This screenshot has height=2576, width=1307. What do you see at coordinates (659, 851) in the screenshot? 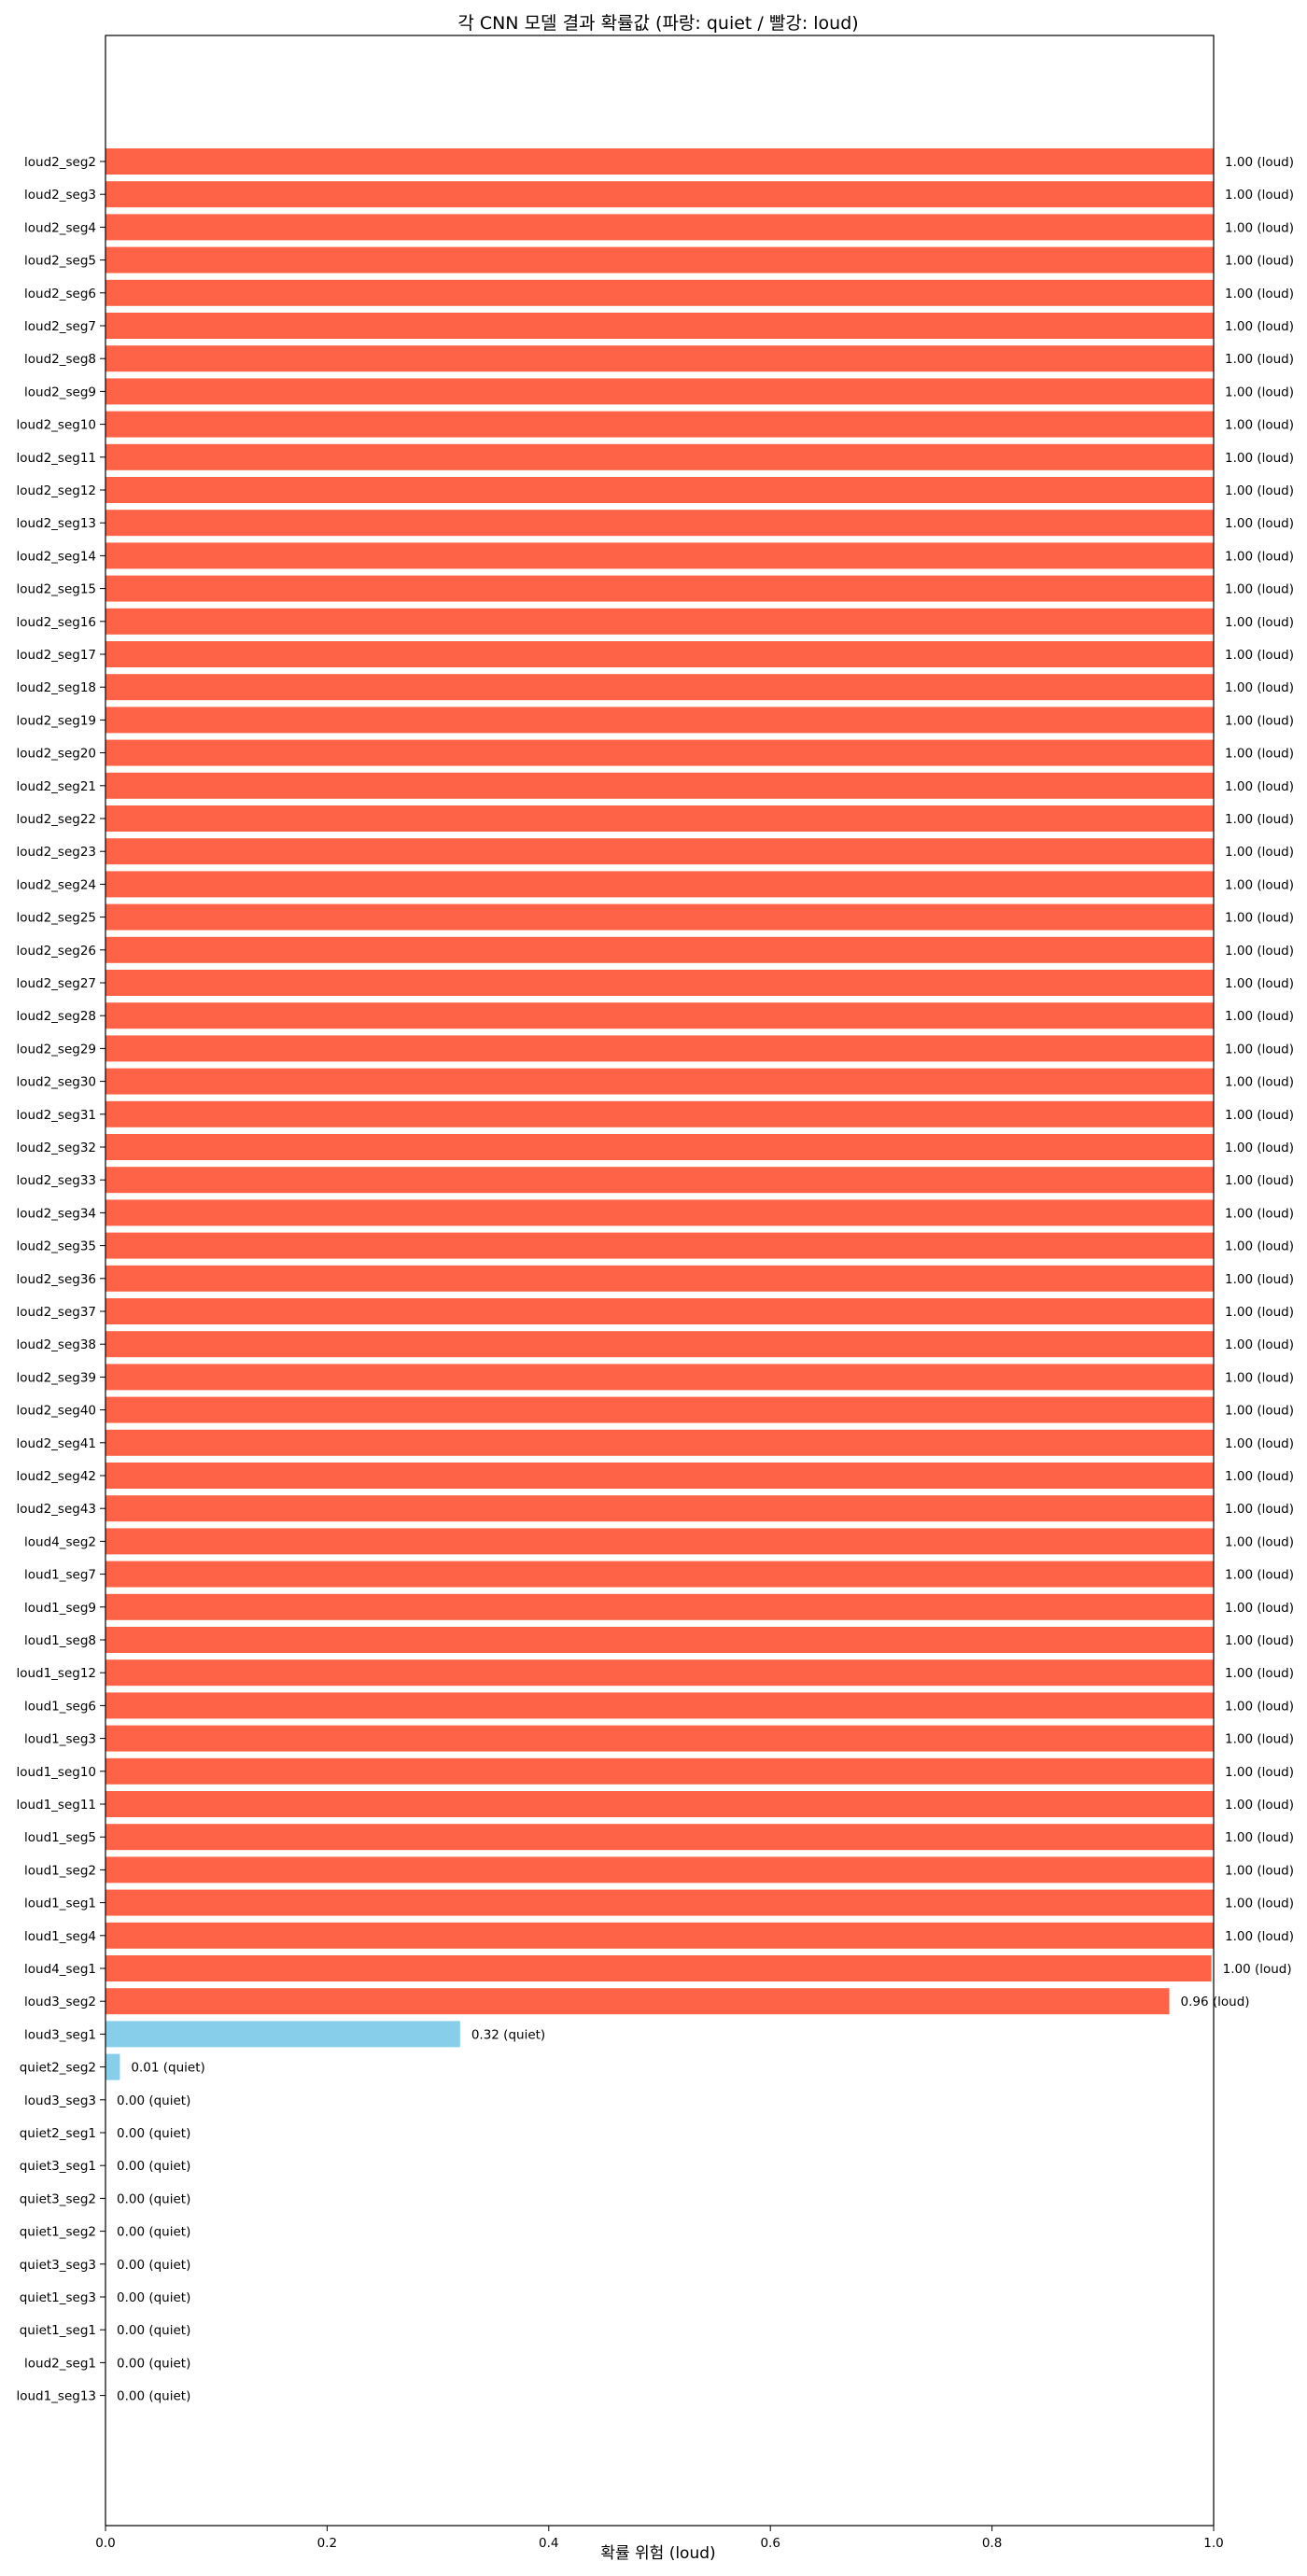
I see `bar-loud2_seg23` at bounding box center [659, 851].